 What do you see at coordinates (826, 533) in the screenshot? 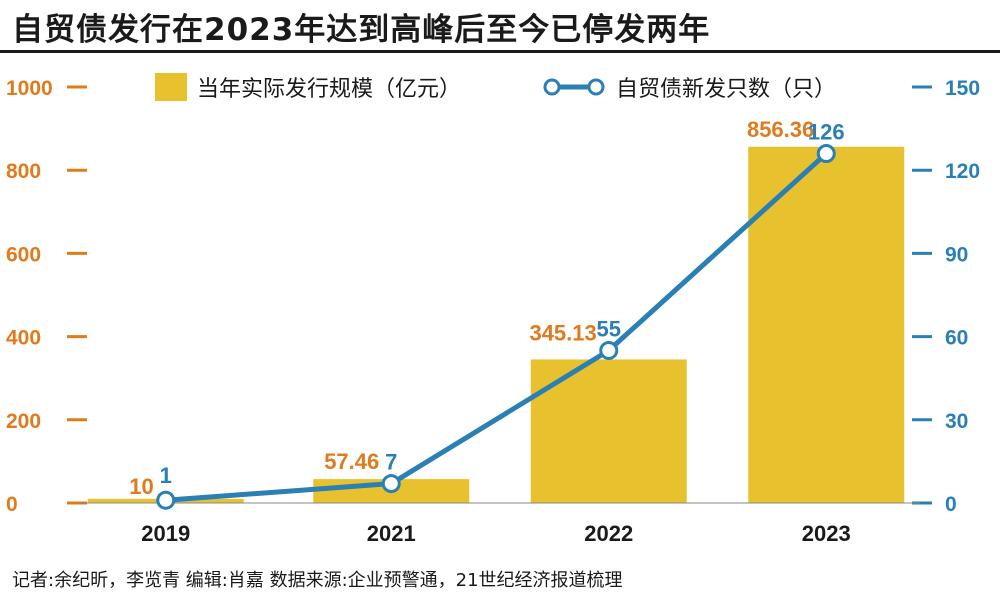
I see `x-tick-label-2023: 2023` at bounding box center [826, 533].